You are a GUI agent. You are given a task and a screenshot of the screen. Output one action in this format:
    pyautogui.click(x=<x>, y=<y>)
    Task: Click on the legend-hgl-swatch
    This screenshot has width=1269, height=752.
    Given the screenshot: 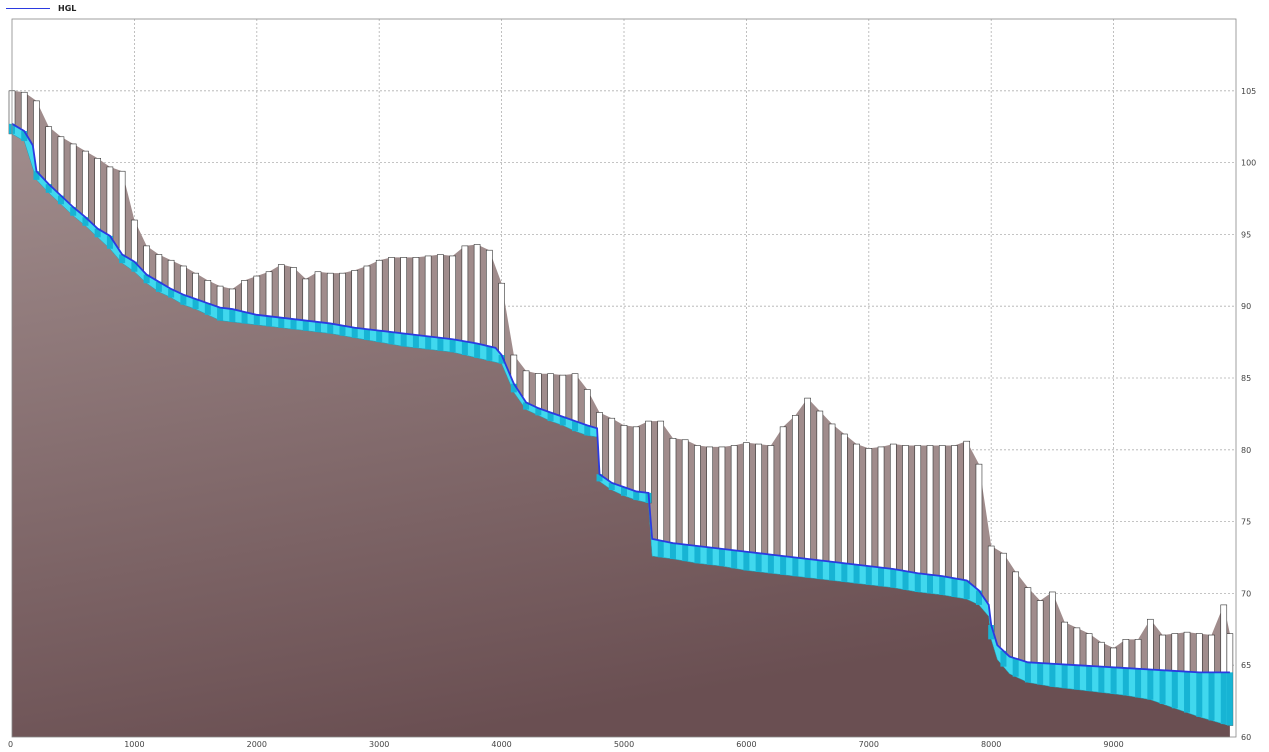 What is the action you would take?
    pyautogui.click(x=28, y=8)
    